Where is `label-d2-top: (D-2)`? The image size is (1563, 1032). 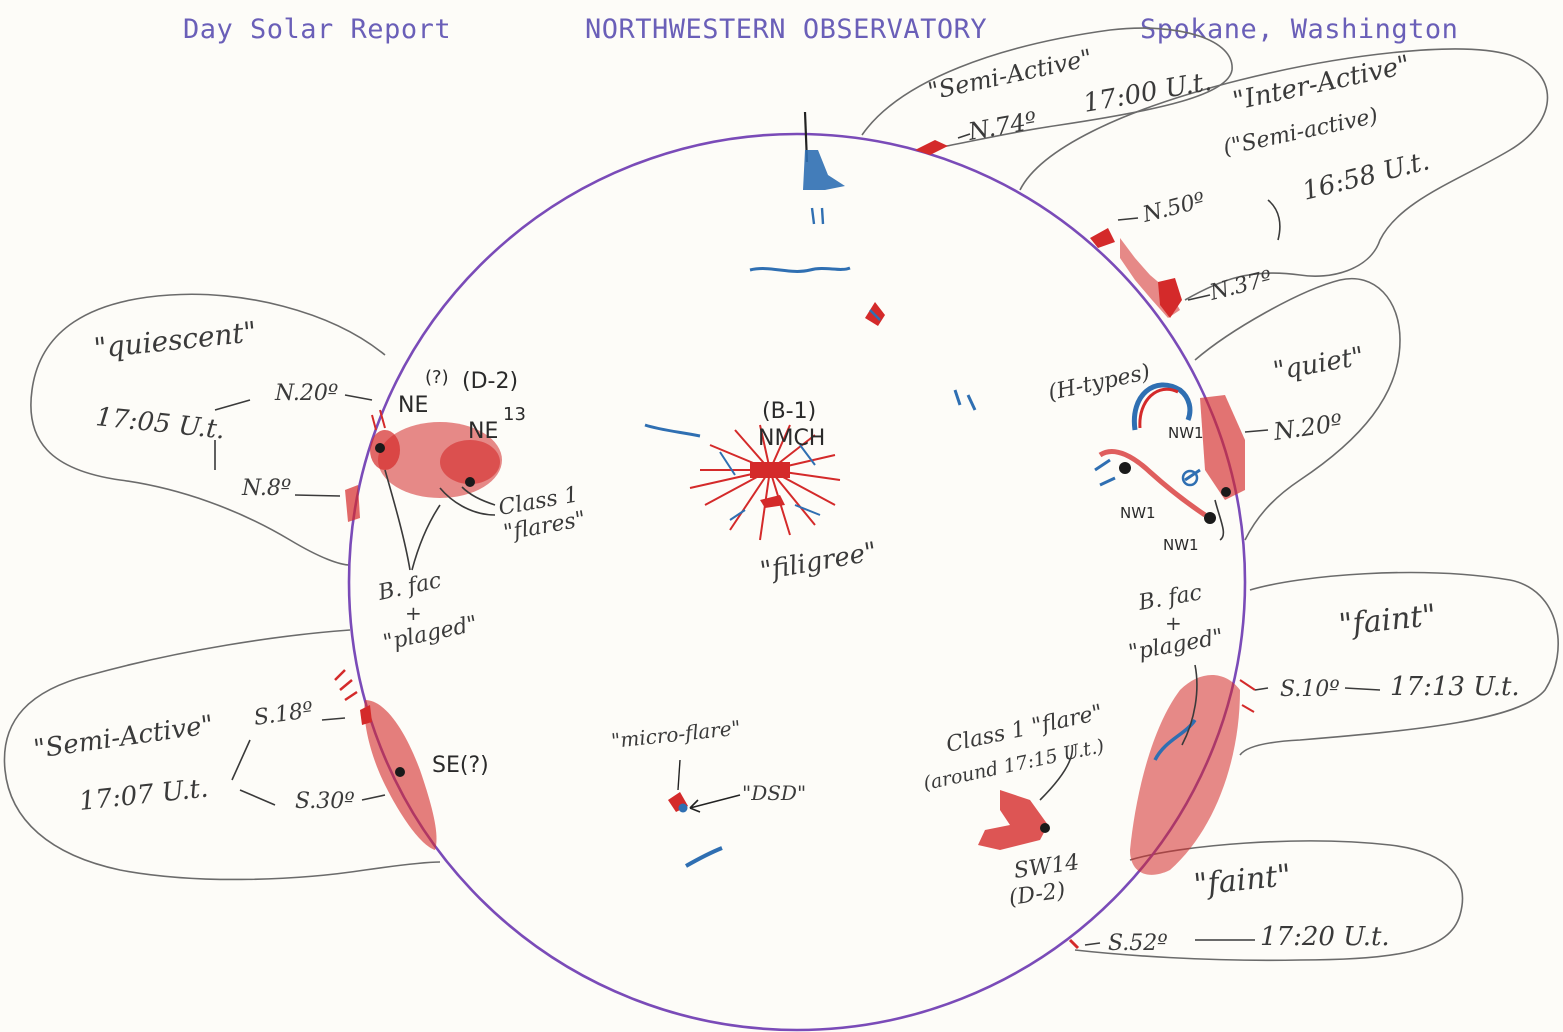 label-d2-top: (D-2) is located at coordinates (490, 381).